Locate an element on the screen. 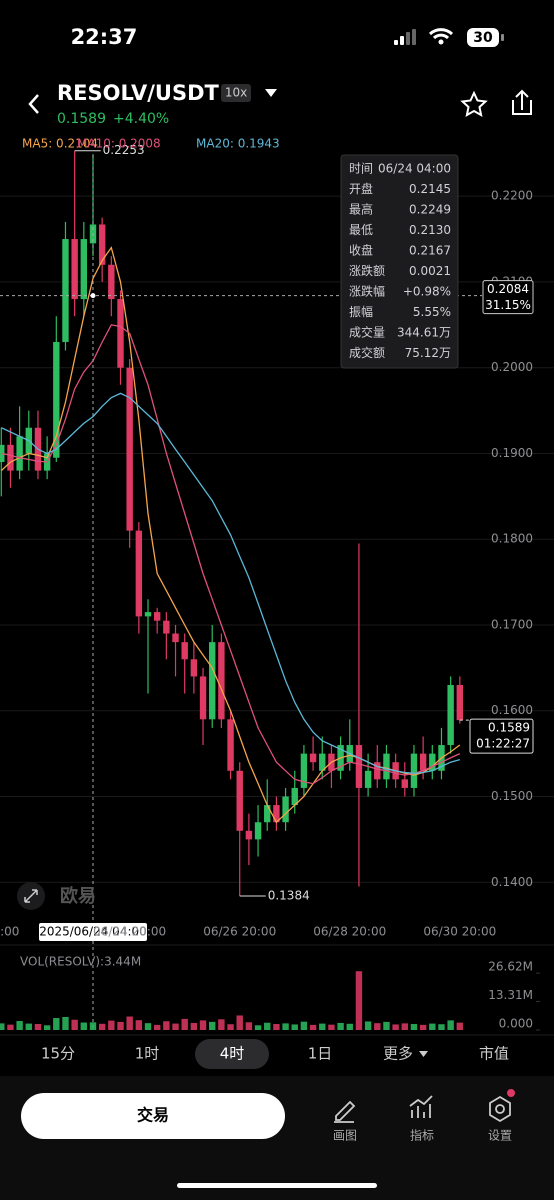 The image size is (554, 1200). tooltip-value: 0.2130 is located at coordinates (430, 230).